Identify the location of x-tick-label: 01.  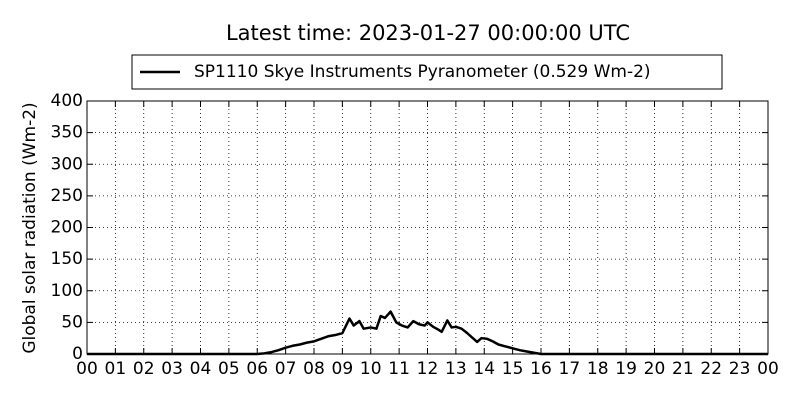
(116, 369).